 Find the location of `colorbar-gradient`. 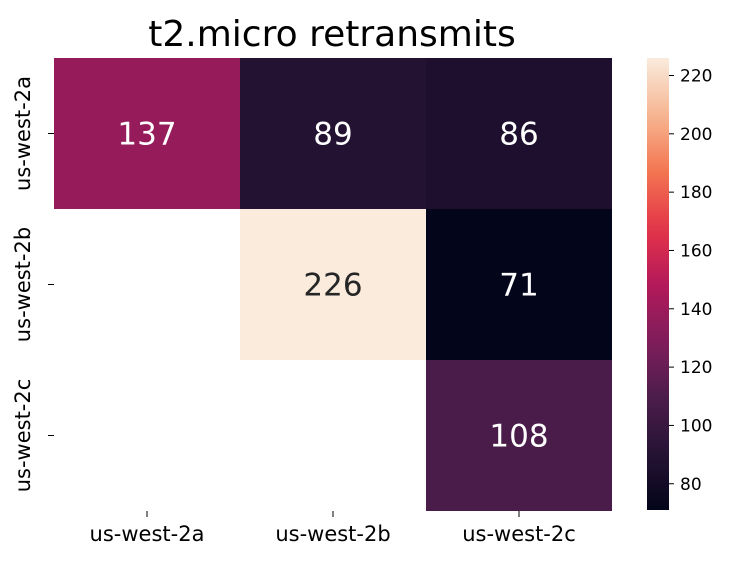

colorbar-gradient is located at coordinates (658, 284).